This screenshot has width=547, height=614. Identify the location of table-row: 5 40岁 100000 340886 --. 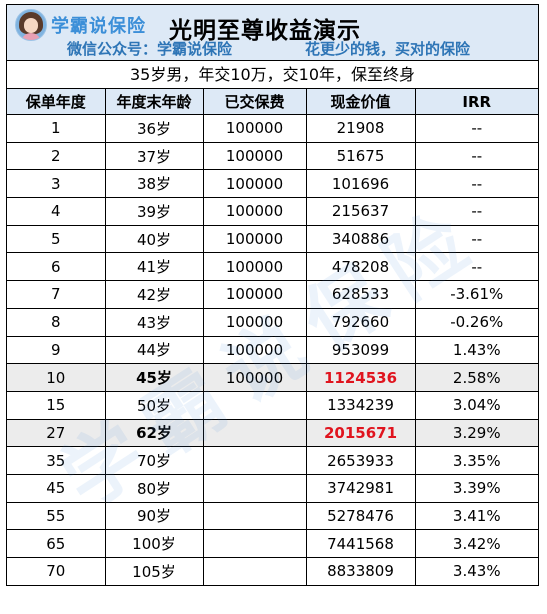
(272, 239).